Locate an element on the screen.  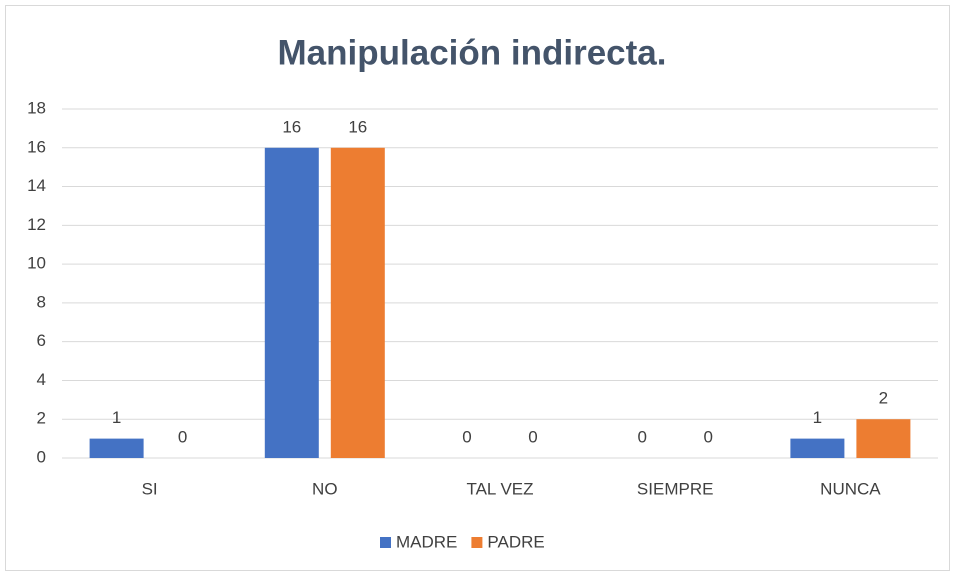
y-tick-label: 6 is located at coordinates (41, 340).